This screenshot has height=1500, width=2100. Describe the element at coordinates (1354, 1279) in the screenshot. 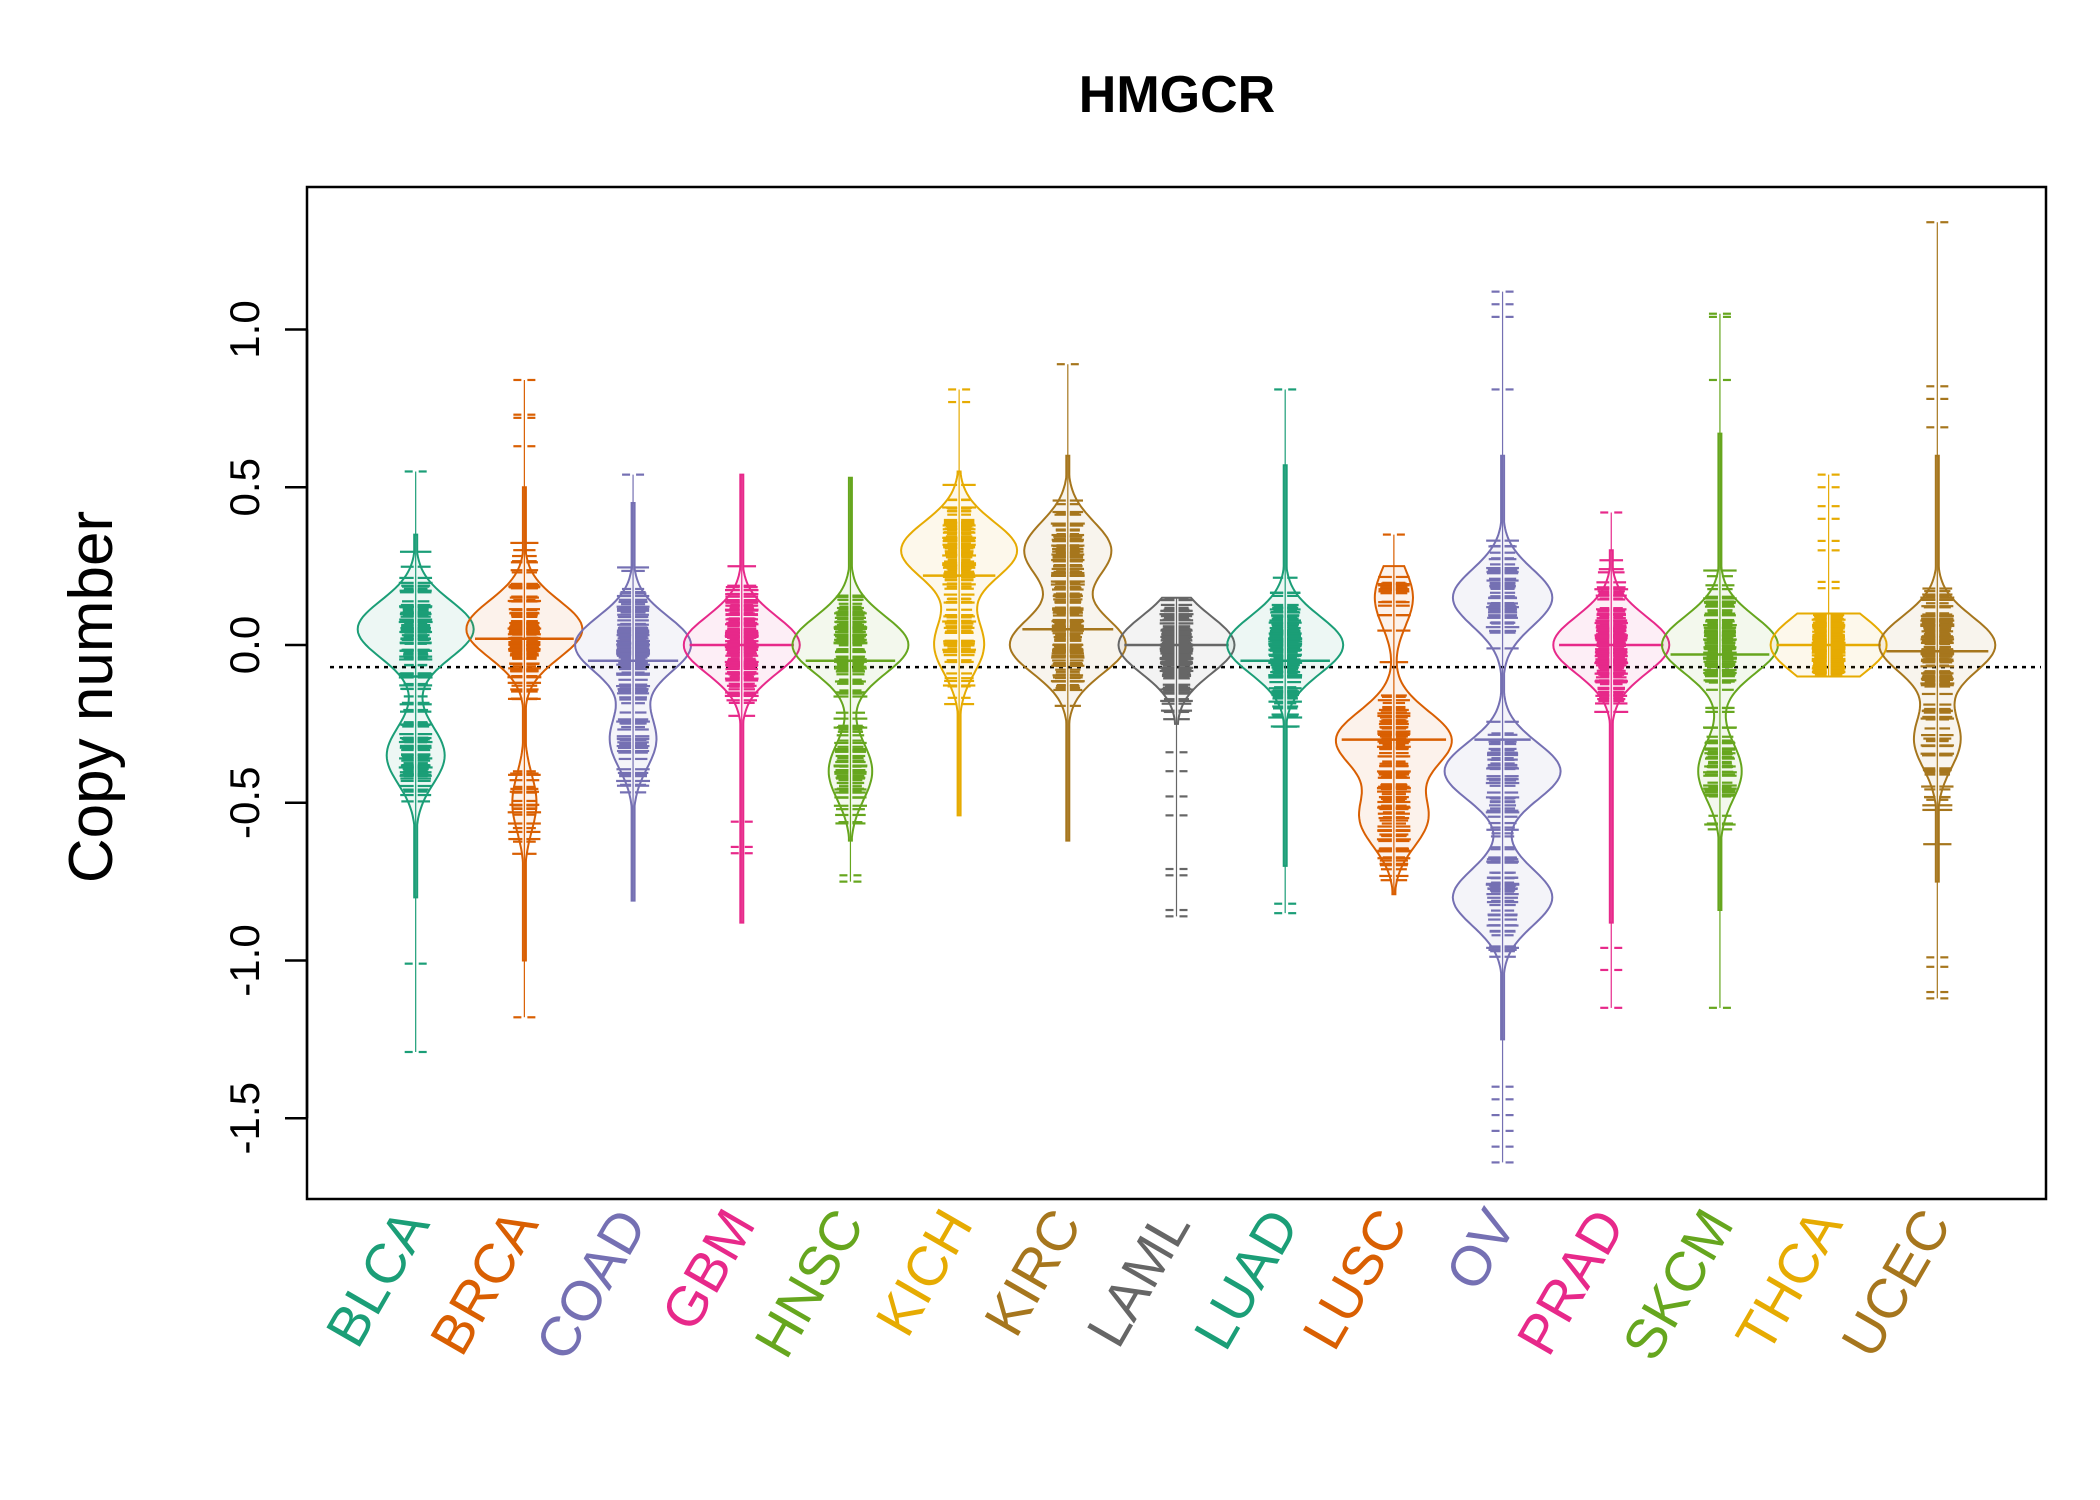

I see `category-label-lusc: LUSC` at that location.